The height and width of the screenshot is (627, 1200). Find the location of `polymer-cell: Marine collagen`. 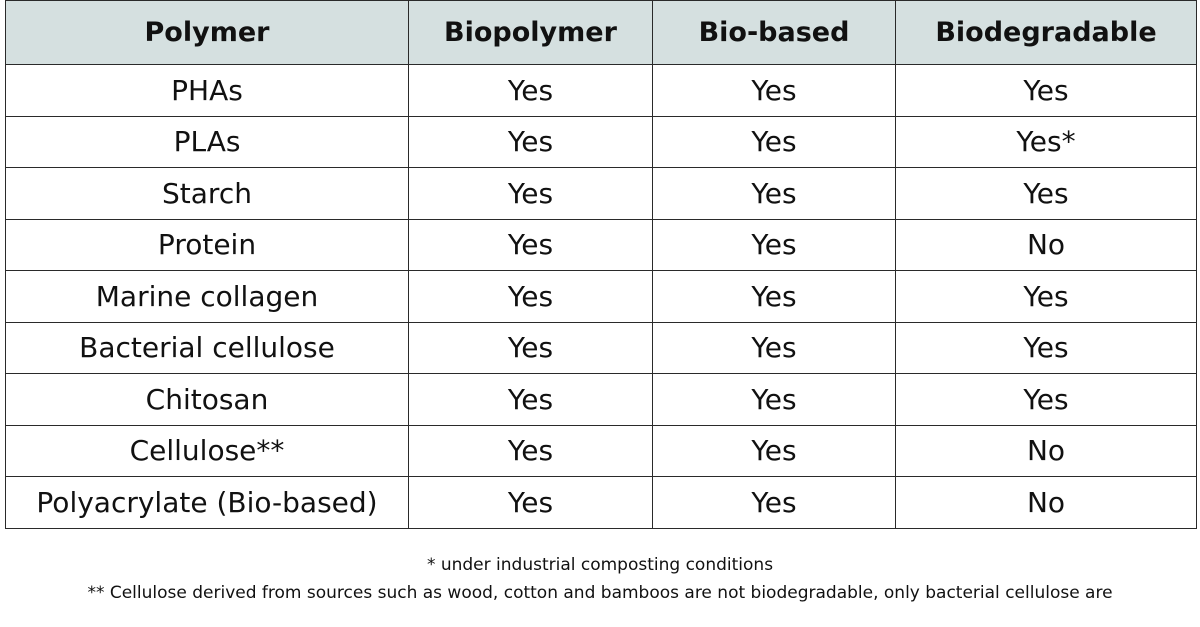

polymer-cell: Marine collagen is located at coordinates (207, 296).